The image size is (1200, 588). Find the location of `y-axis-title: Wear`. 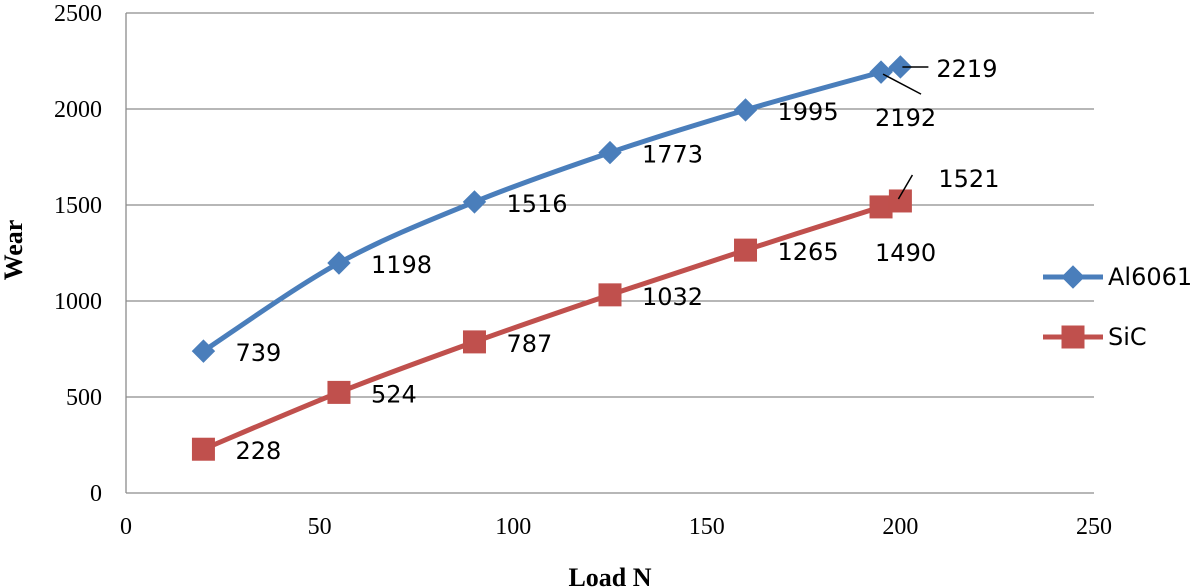

y-axis-title: Wear is located at coordinates (14, 250).